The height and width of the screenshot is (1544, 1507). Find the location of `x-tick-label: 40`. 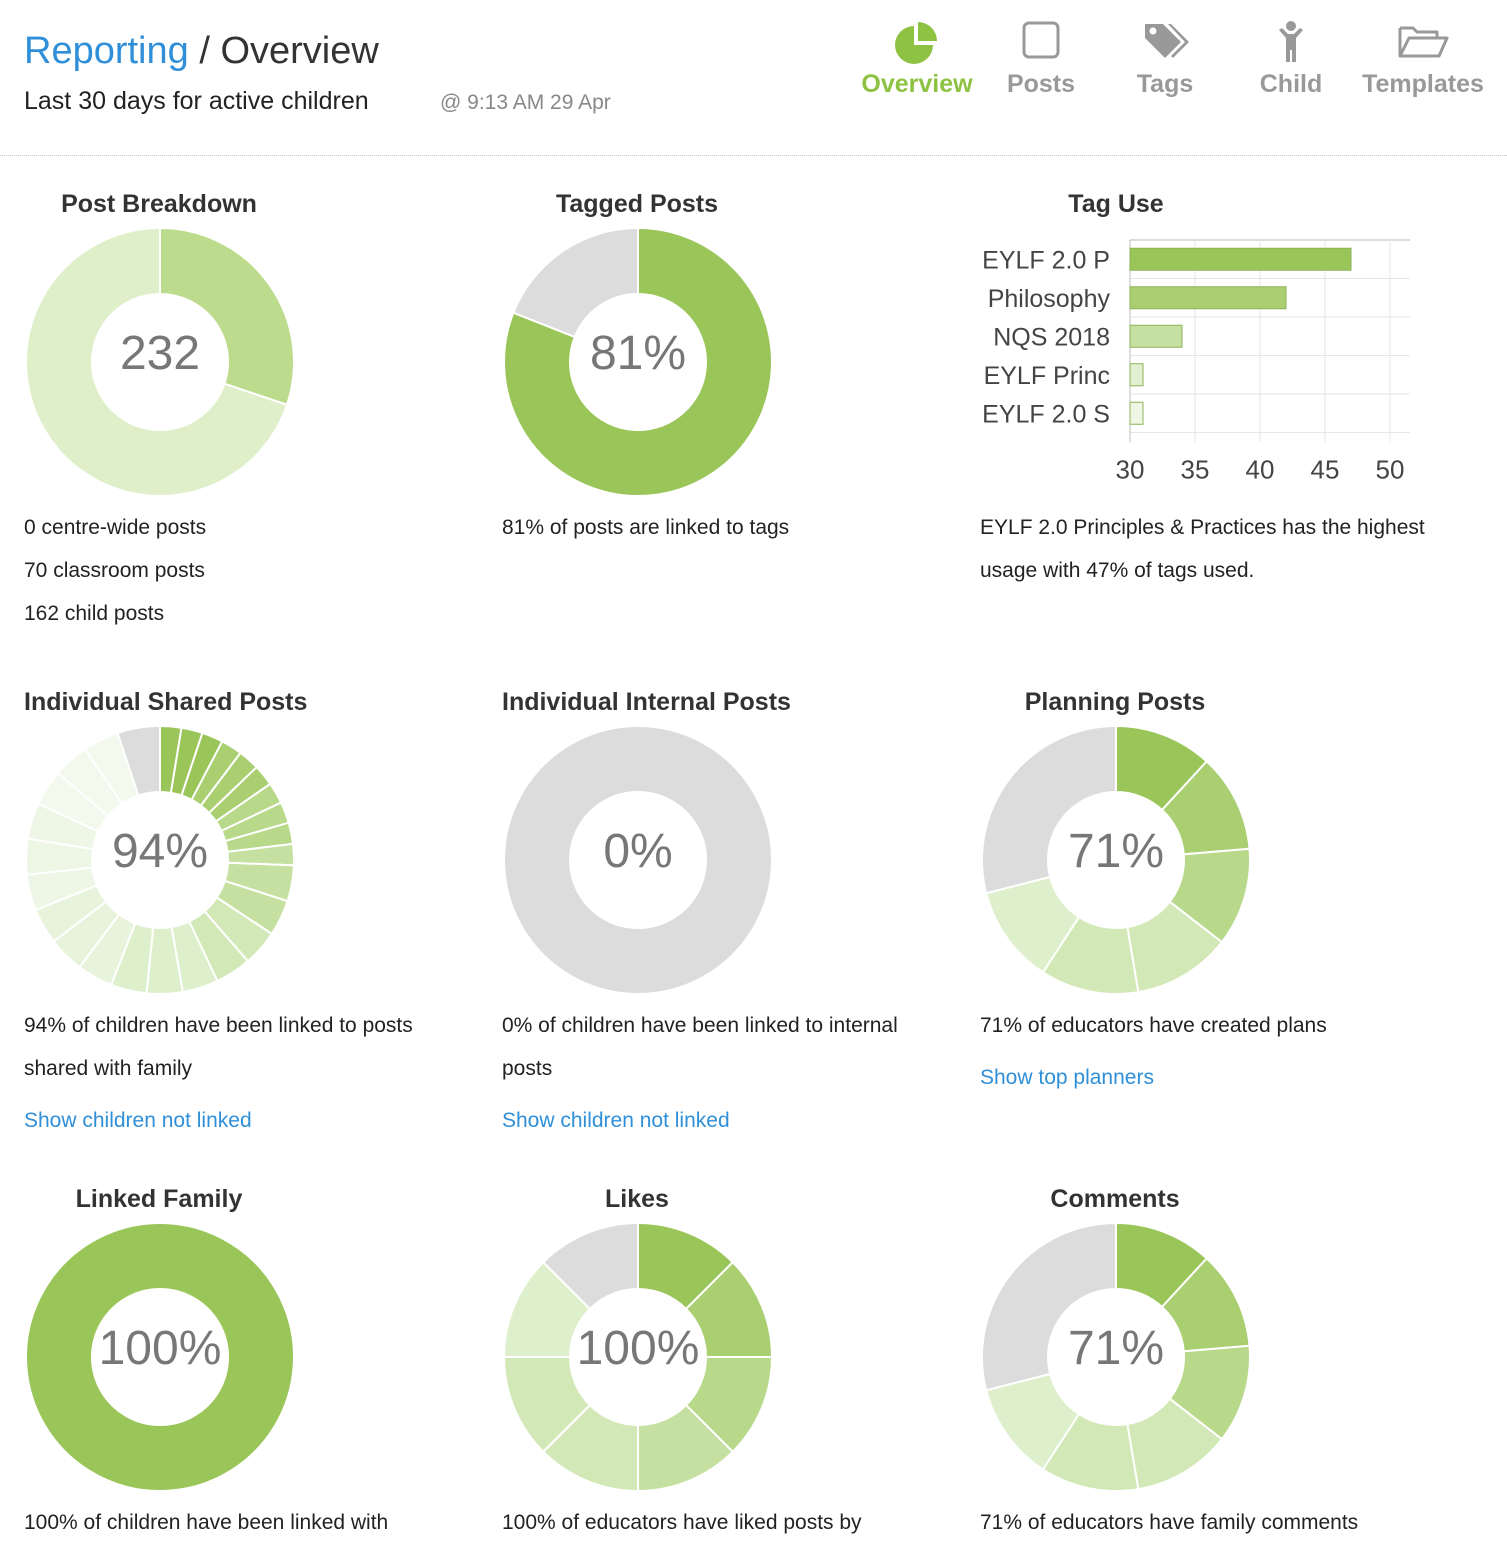

x-tick-label: 40 is located at coordinates (1260, 470).